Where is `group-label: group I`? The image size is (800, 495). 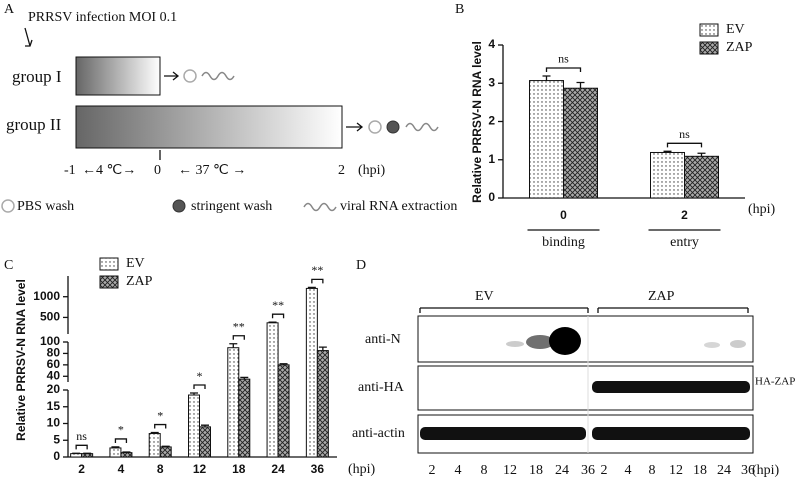
group-label: group I is located at coordinates (37, 76).